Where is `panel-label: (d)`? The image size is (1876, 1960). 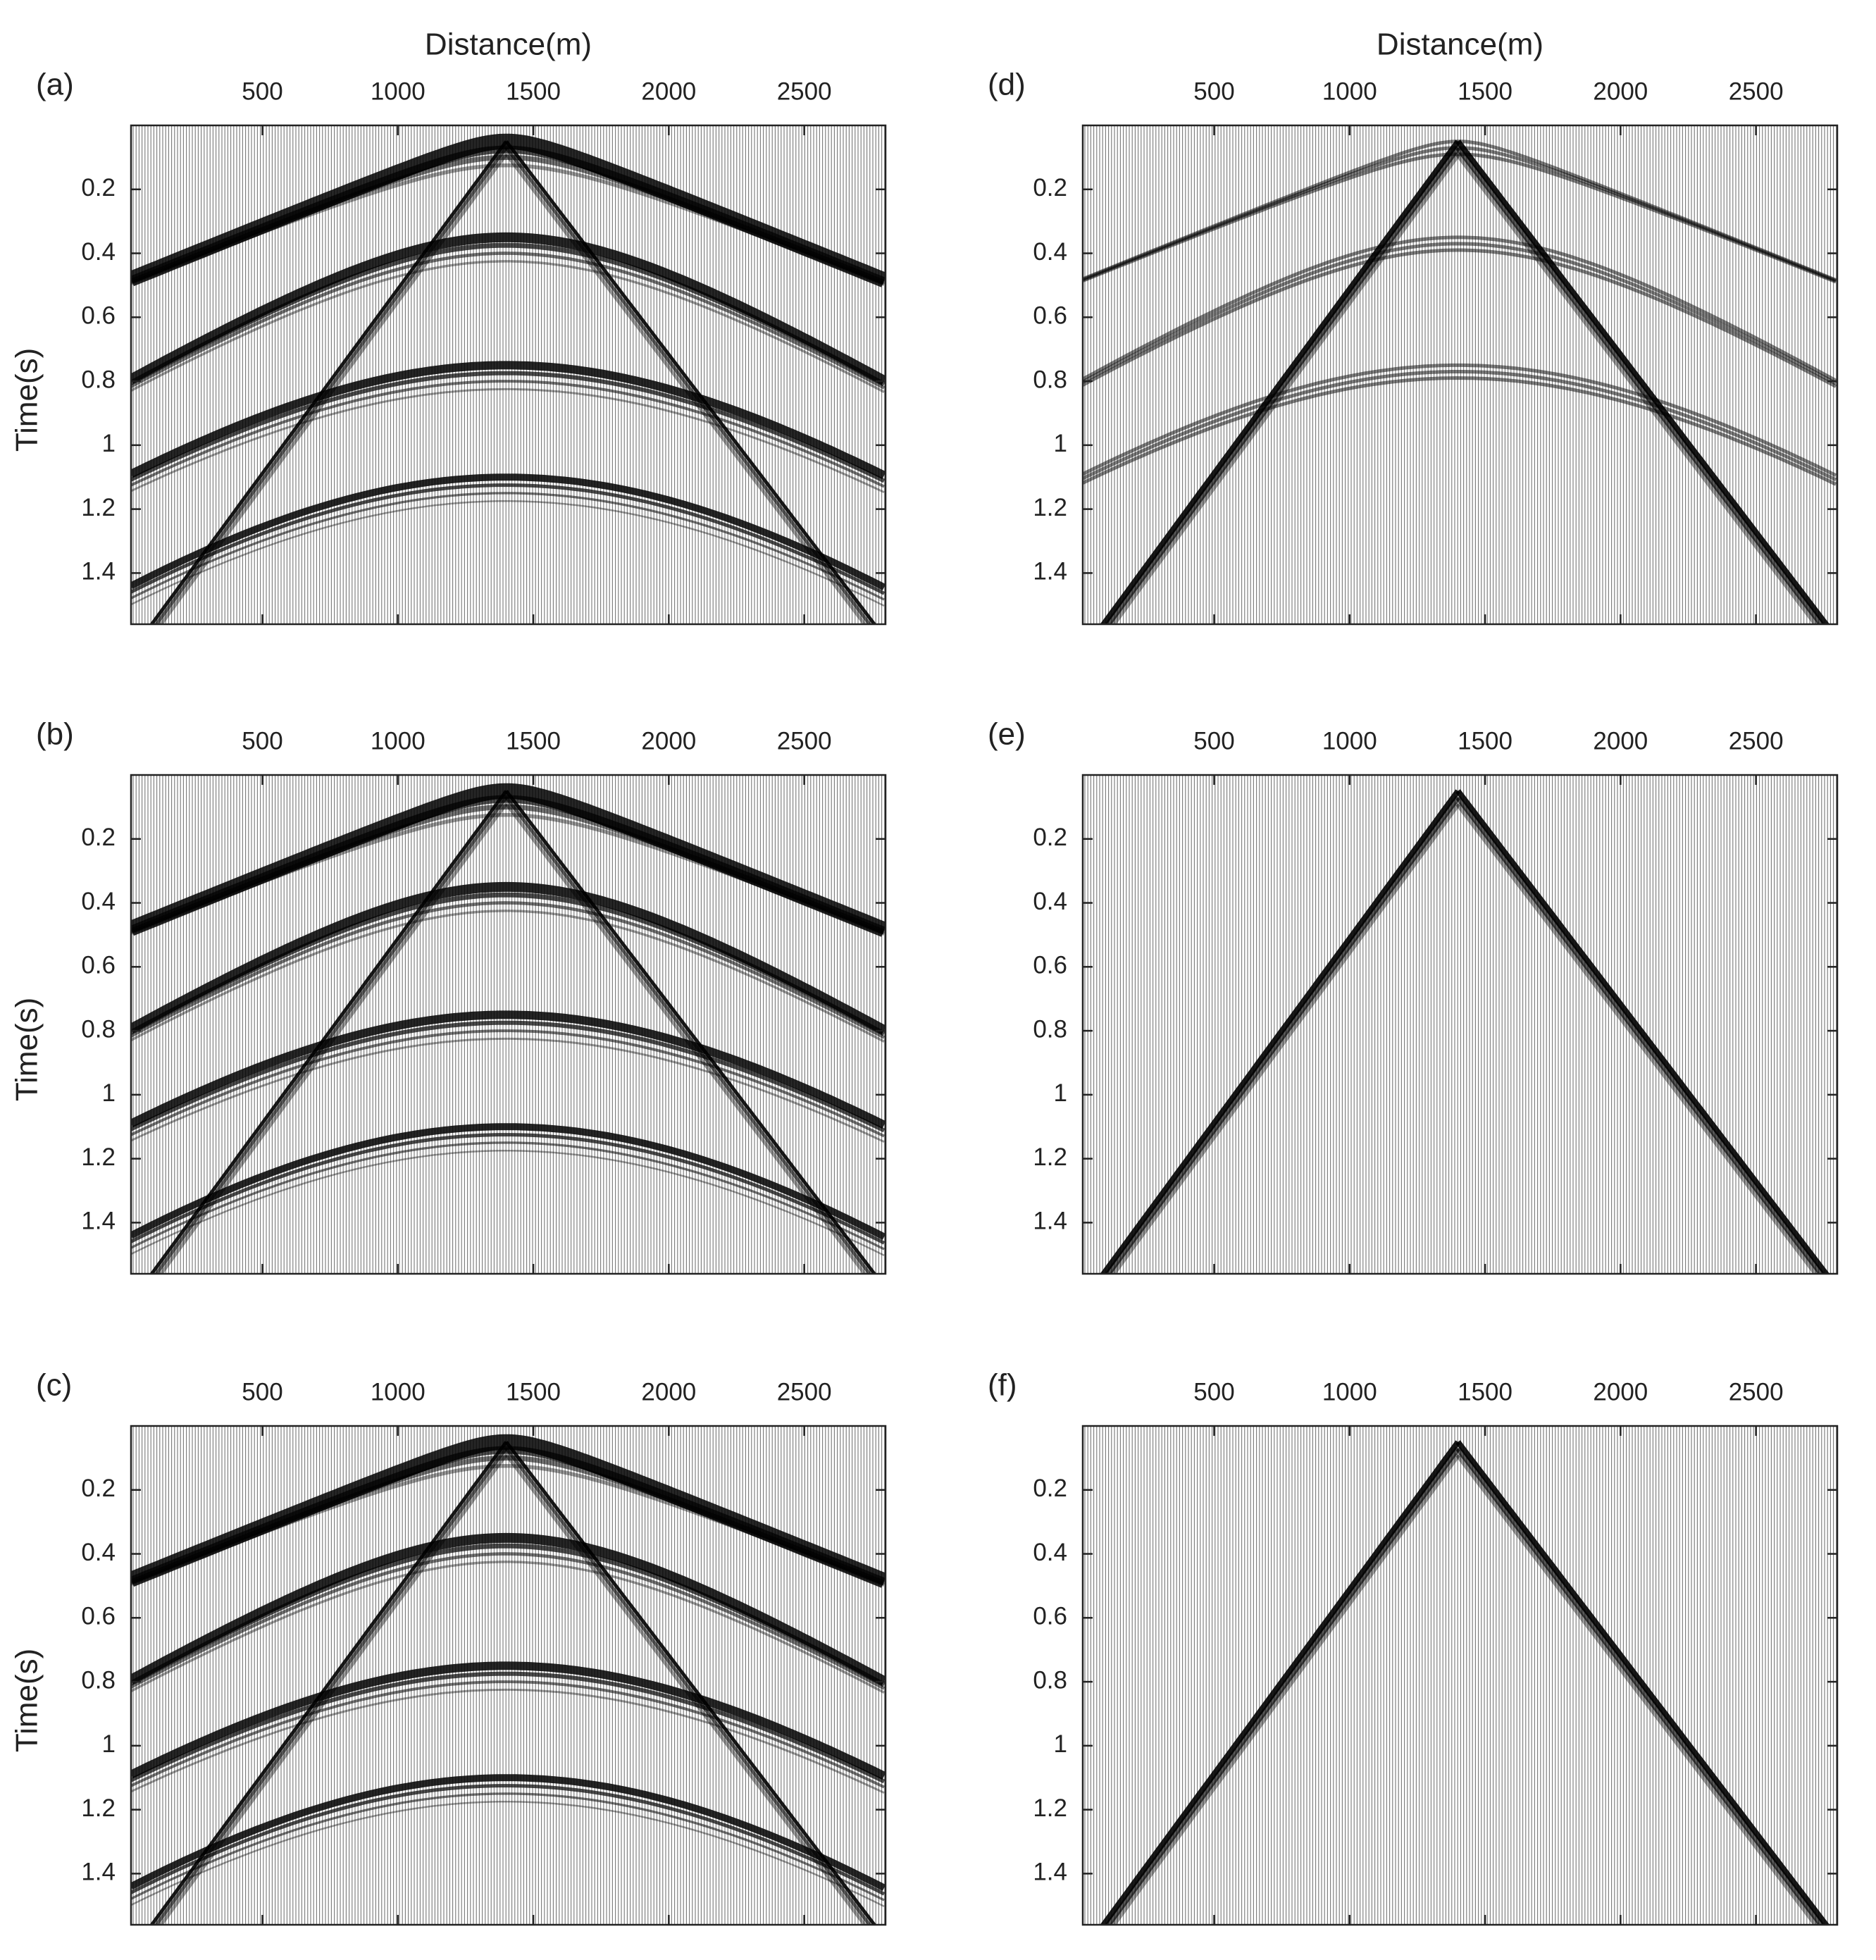
panel-label: (d) is located at coordinates (1007, 85).